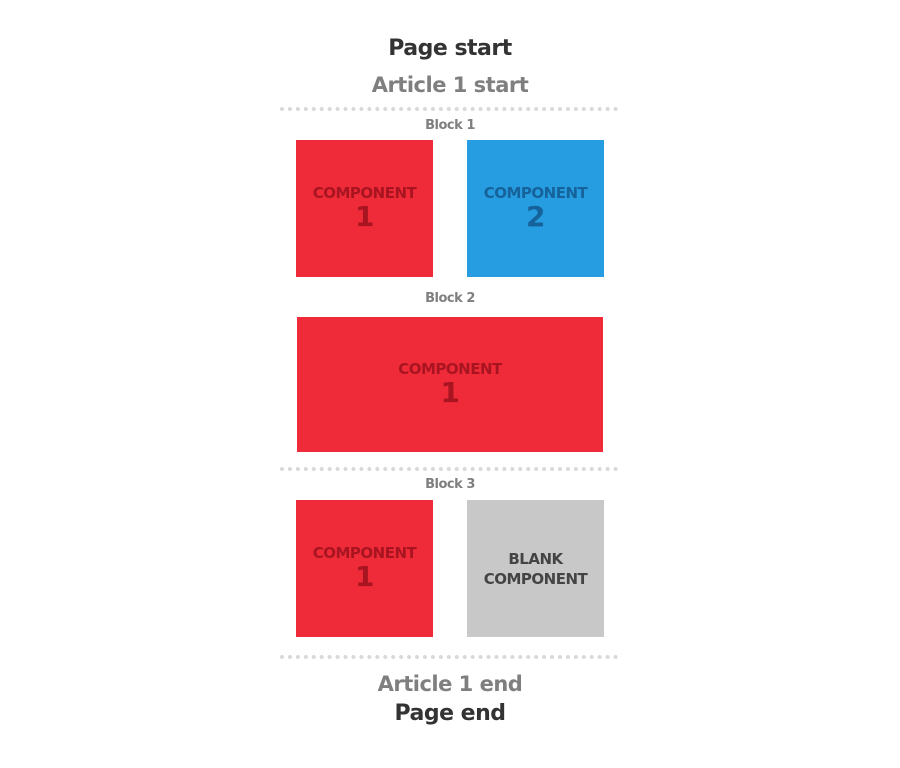 The height and width of the screenshot is (768, 900). I want to click on block-divider, so click(449, 469).